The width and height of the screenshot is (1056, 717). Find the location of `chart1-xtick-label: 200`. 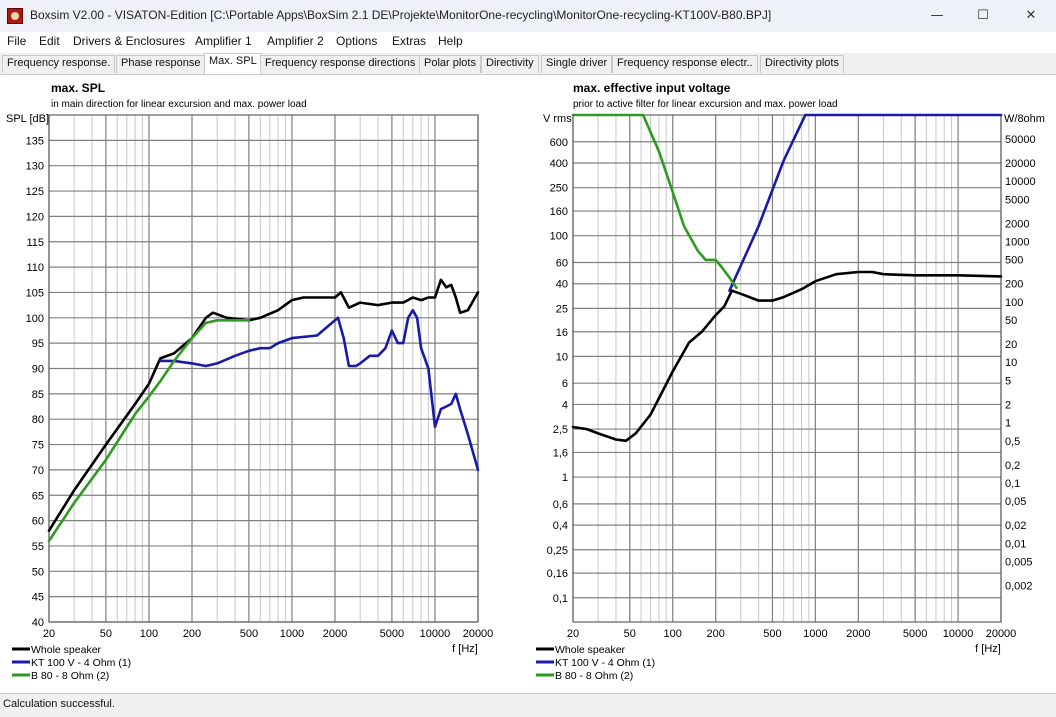

chart1-xtick-label: 200 is located at coordinates (192, 634).